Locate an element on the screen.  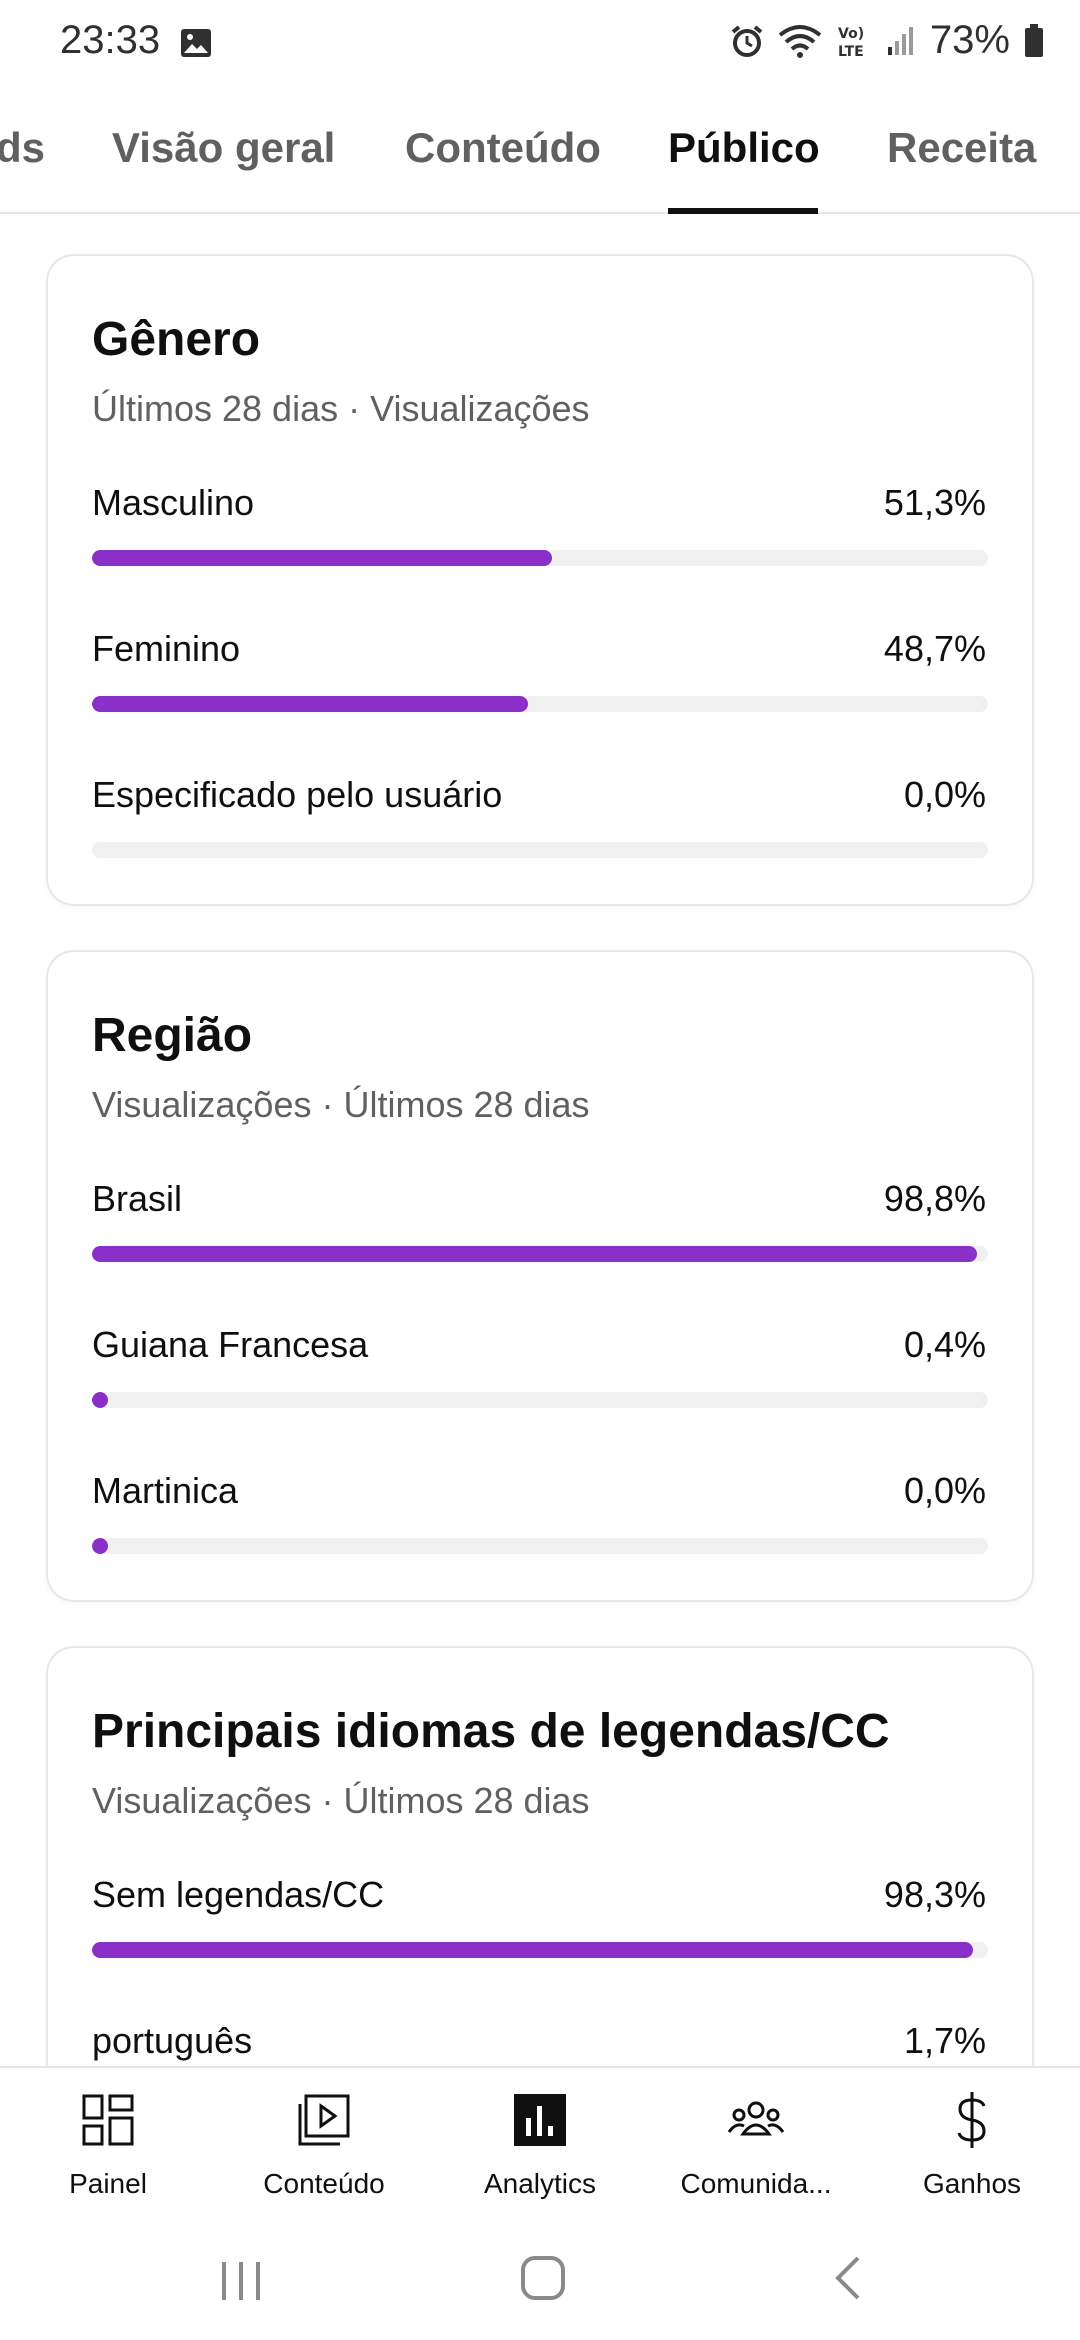
gender-row-value: 51,3% is located at coordinates (934, 502).